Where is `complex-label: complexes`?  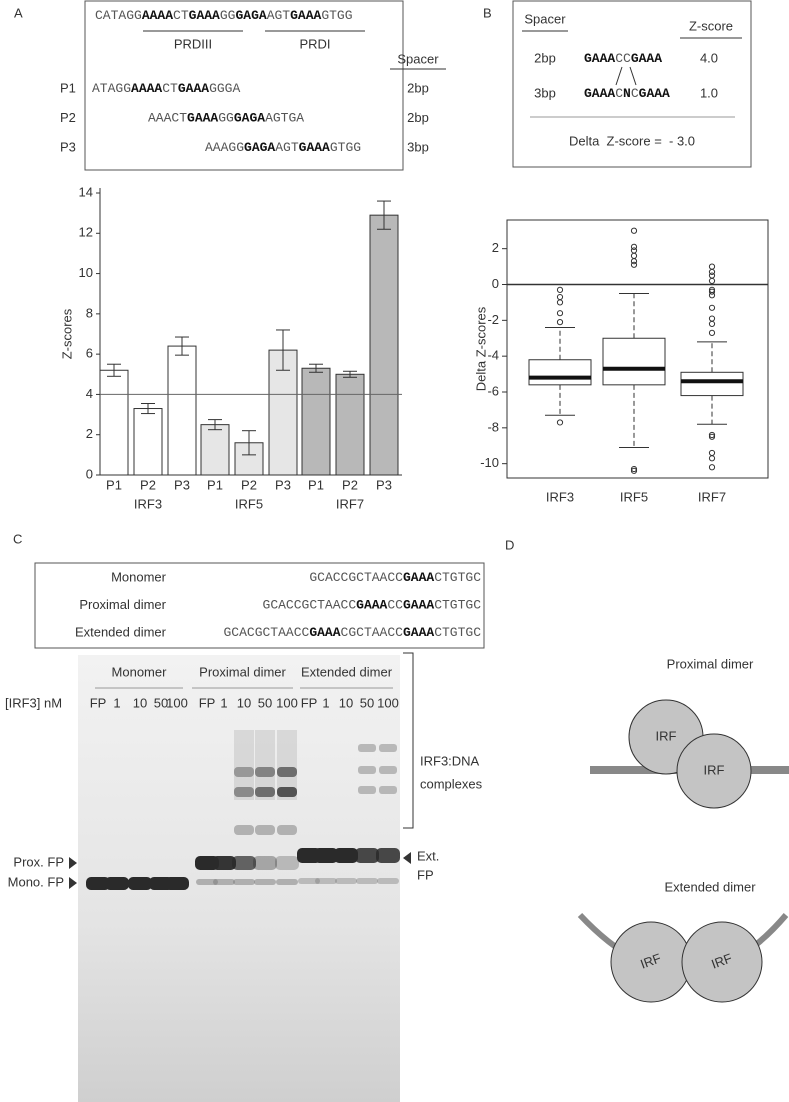 complex-label: complexes is located at coordinates (451, 783).